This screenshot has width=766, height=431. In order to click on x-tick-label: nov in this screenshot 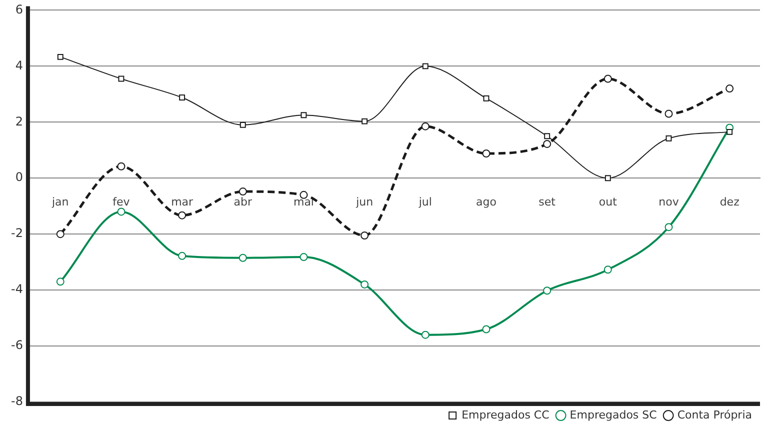, I will do `click(669, 202)`.